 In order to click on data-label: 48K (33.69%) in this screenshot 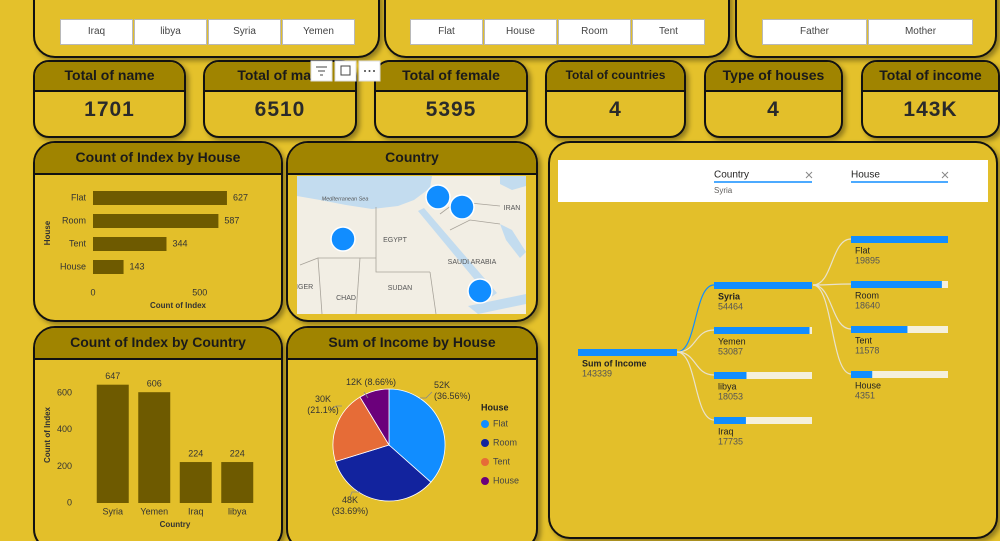, I will do `click(350, 505)`.